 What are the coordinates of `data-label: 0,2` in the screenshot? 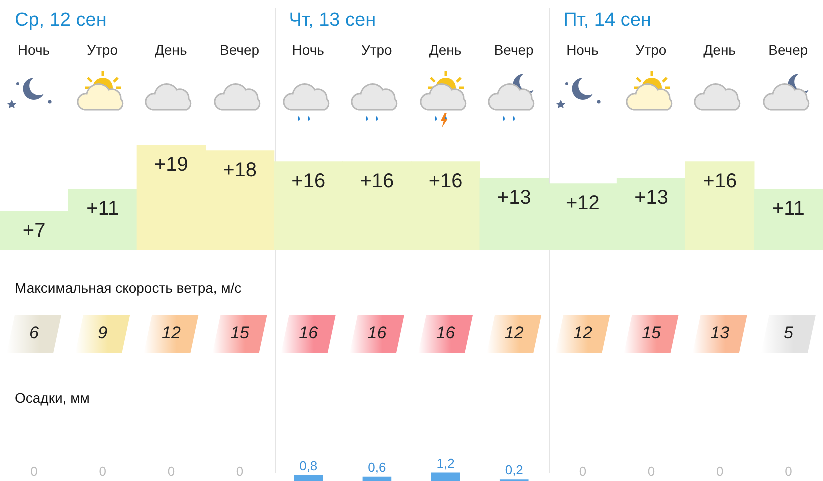 It's located at (514, 470).